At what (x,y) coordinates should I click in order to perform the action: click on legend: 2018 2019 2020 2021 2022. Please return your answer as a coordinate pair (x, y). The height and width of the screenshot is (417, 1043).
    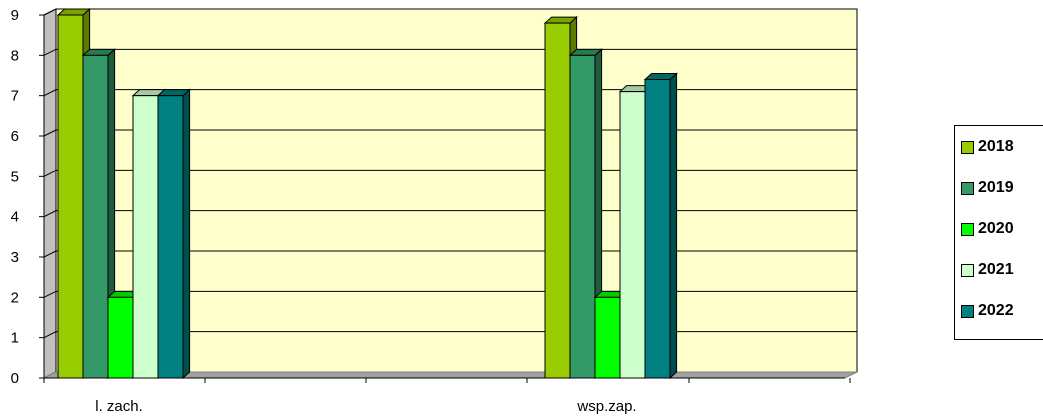
    Looking at the image, I should click on (998, 232).